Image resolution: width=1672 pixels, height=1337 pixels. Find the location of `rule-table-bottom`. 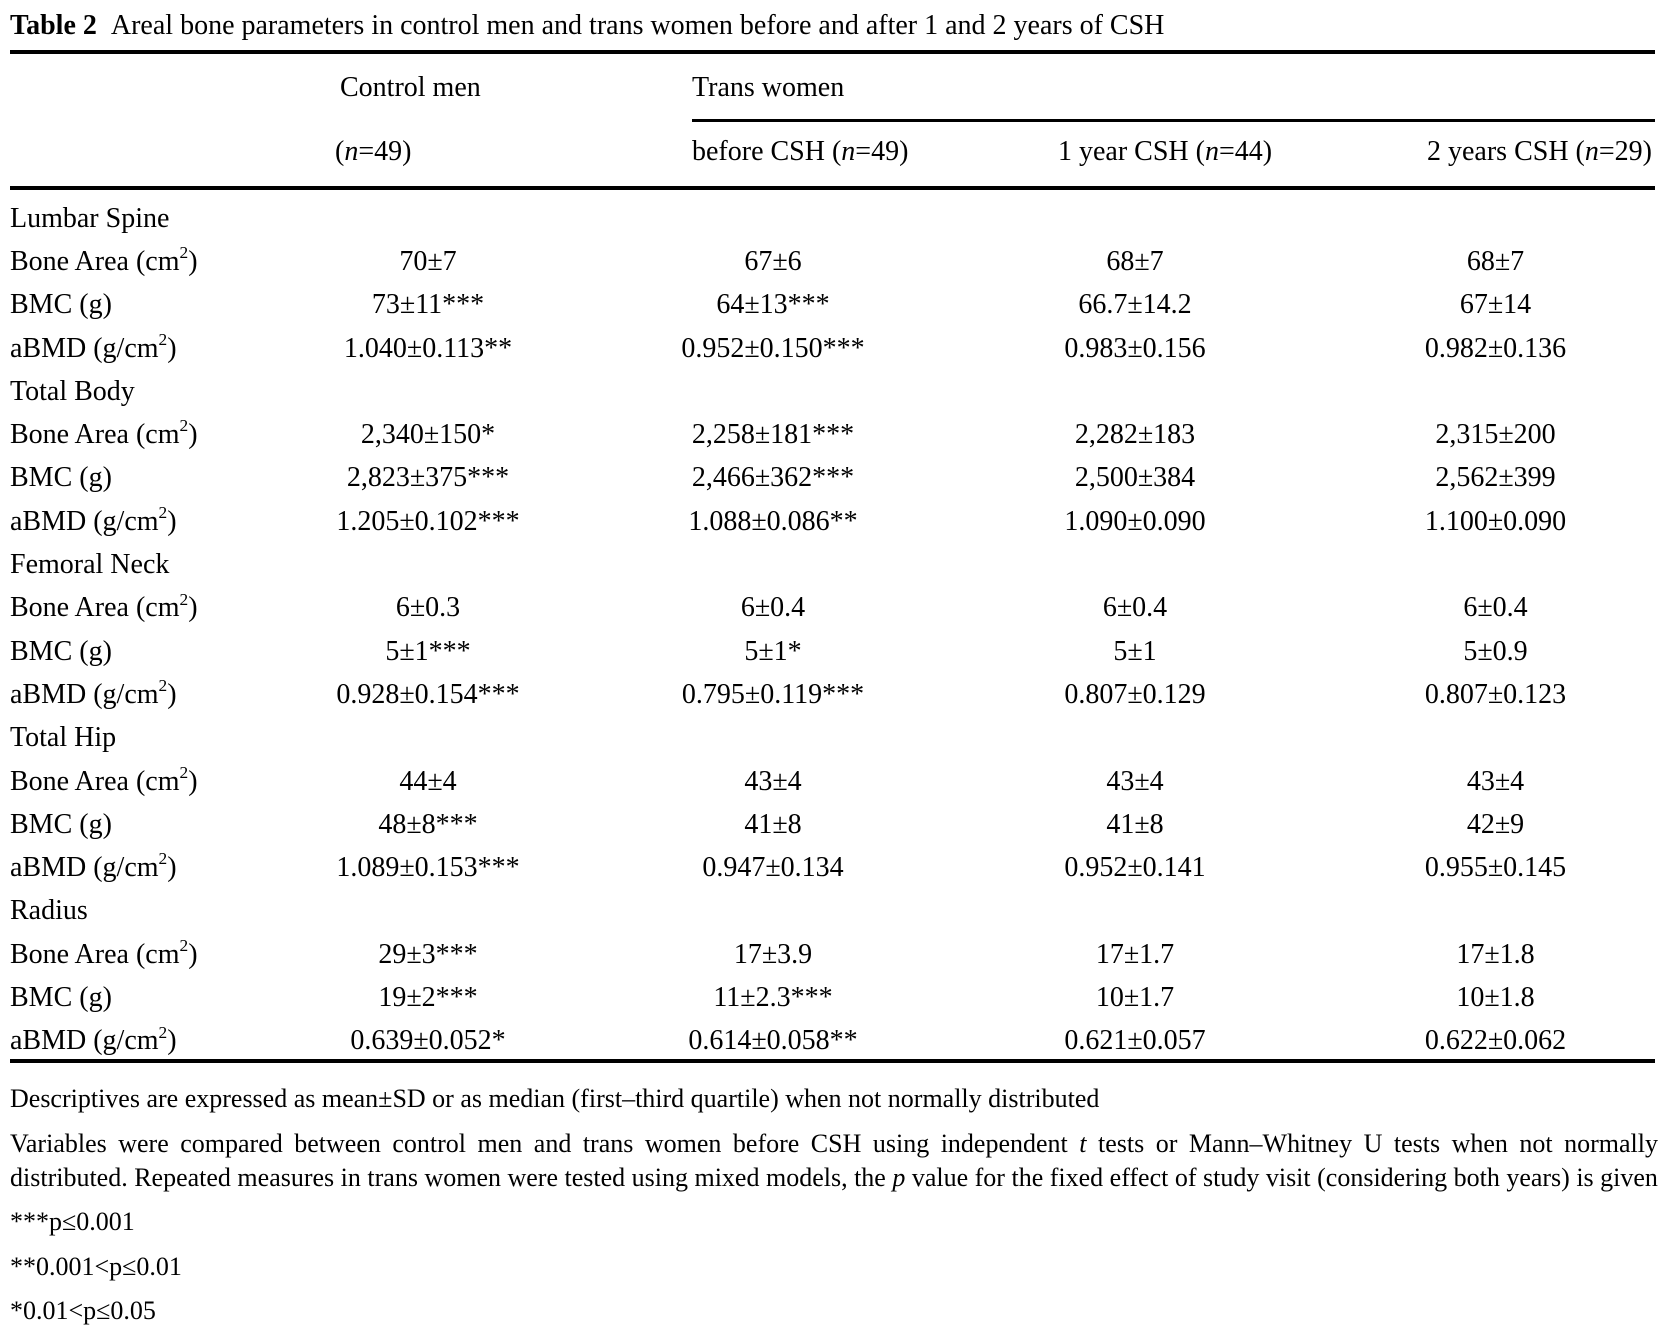

rule-table-bottom is located at coordinates (832, 1061).